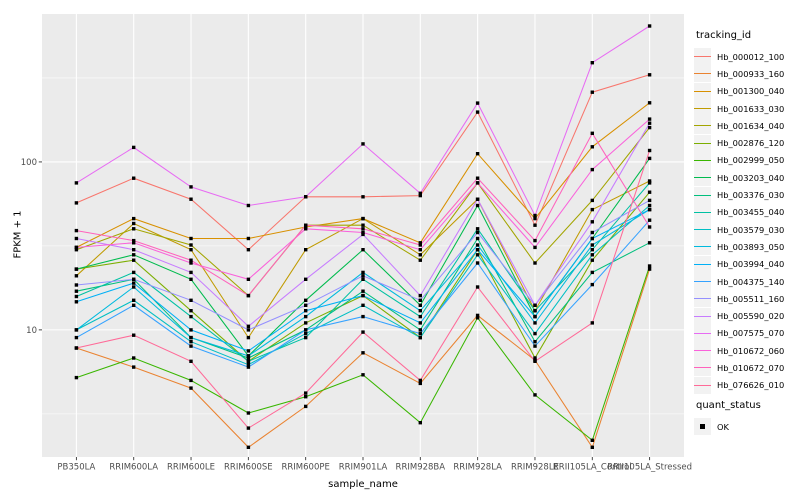  Describe the element at coordinates (747, 212) in the screenshot. I see `legend-item-Hb_003455_040: Hb_003455_040` at that location.